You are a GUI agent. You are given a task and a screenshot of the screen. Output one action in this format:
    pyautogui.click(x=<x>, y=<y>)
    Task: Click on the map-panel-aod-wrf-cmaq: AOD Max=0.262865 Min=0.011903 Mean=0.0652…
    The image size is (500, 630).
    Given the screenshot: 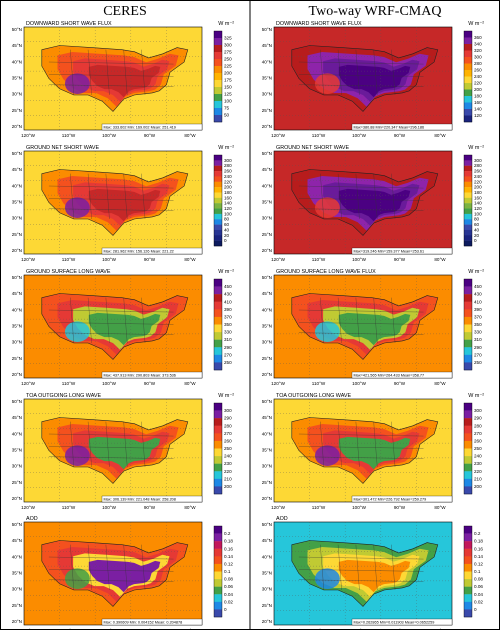 What is the action you would take?
    pyautogui.click(x=373, y=573)
    